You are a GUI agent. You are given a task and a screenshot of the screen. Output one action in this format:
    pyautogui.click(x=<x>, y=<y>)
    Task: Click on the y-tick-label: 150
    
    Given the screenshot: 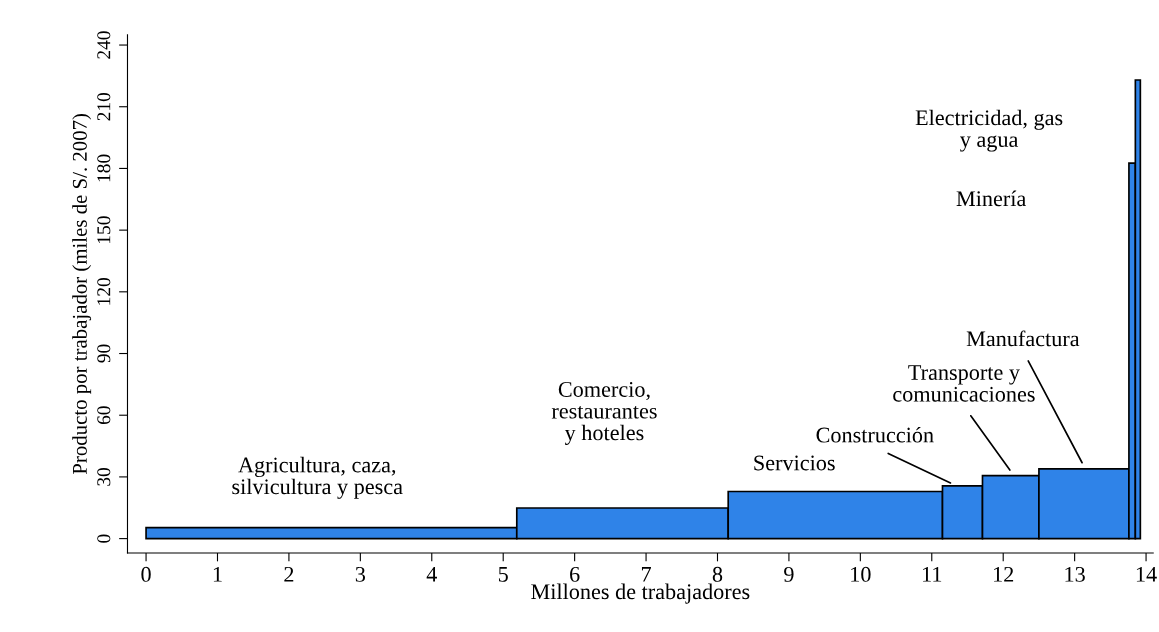 What is the action you would take?
    pyautogui.click(x=104, y=229)
    